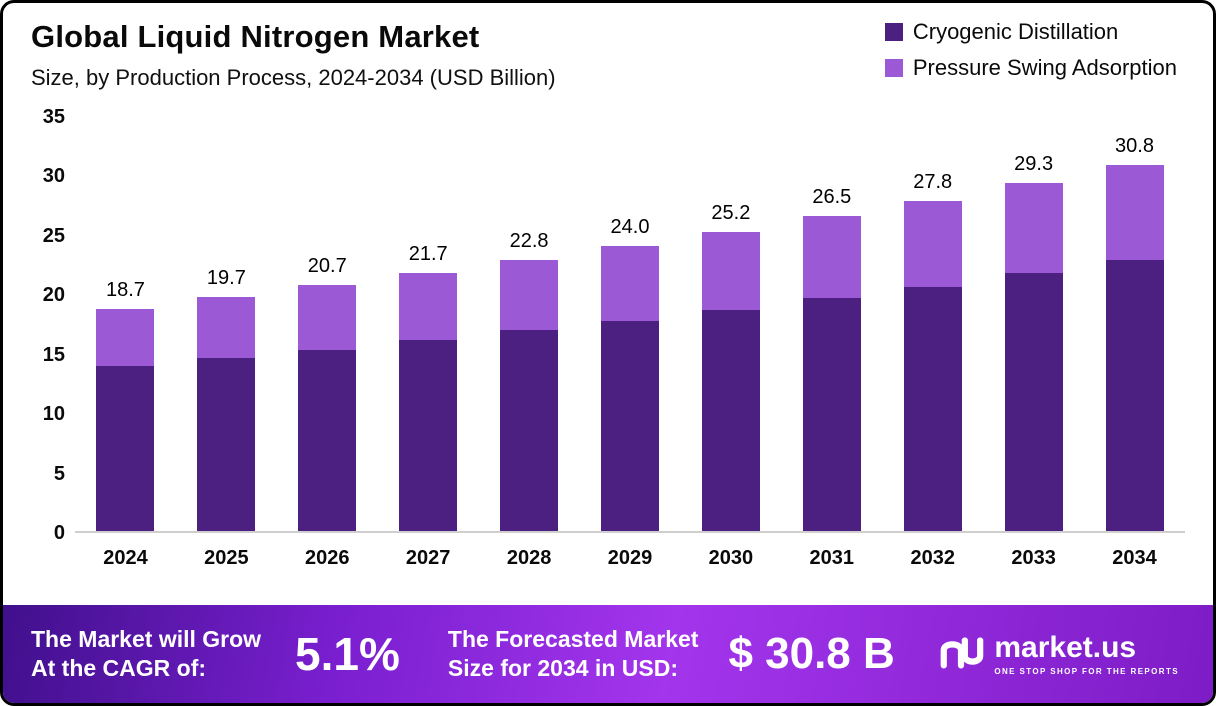 Image resolution: width=1216 pixels, height=706 pixels. I want to click on x-axis-label-2026: 2026, so click(327, 558).